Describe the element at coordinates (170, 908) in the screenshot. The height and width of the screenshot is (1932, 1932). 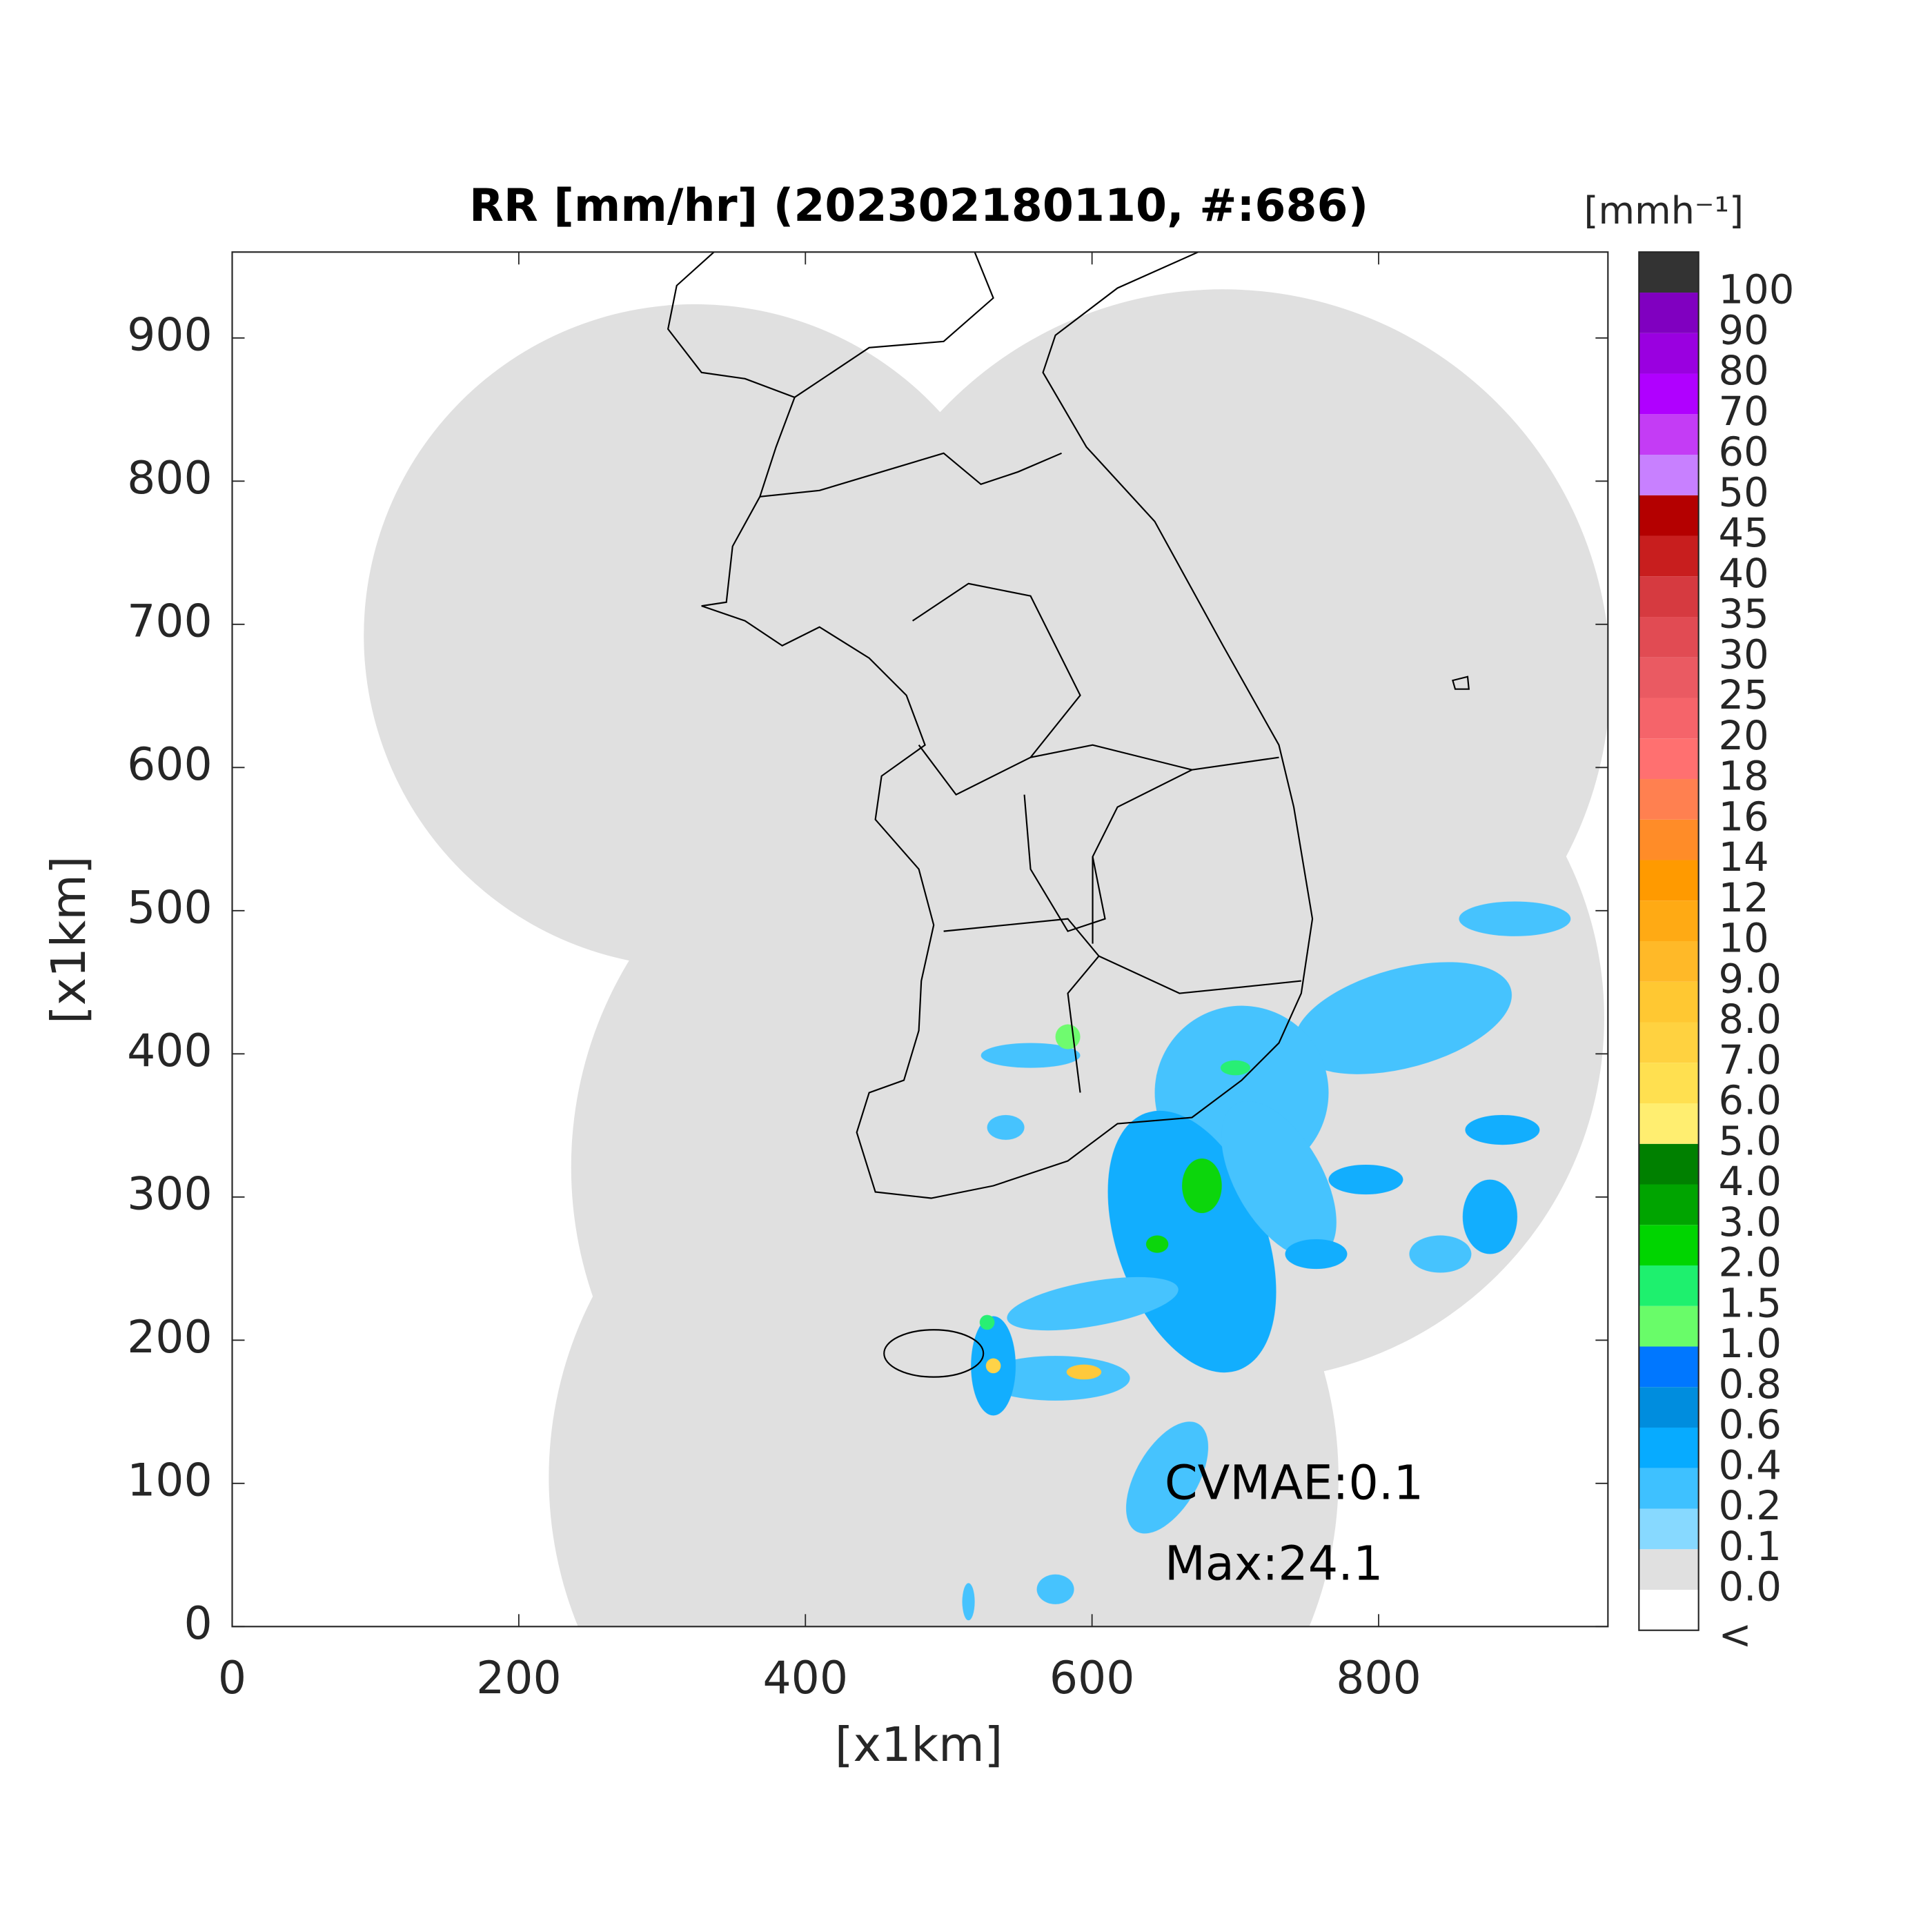
I see `y-tick-label: 500` at that location.